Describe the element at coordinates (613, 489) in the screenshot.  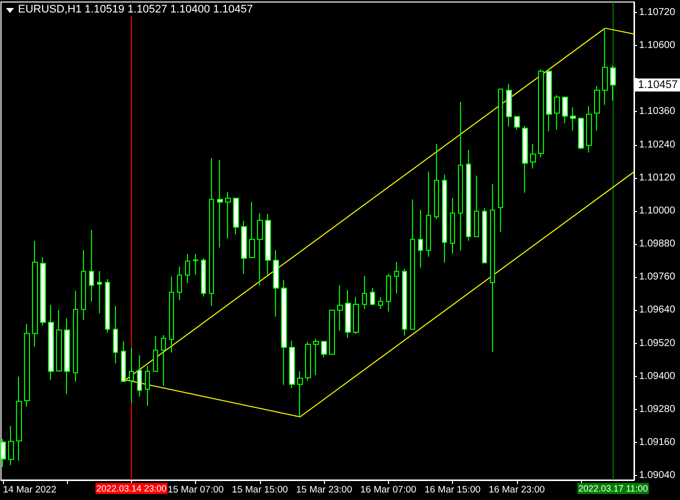
I see `ref-line-label: 2022.03.17 11:00` at that location.